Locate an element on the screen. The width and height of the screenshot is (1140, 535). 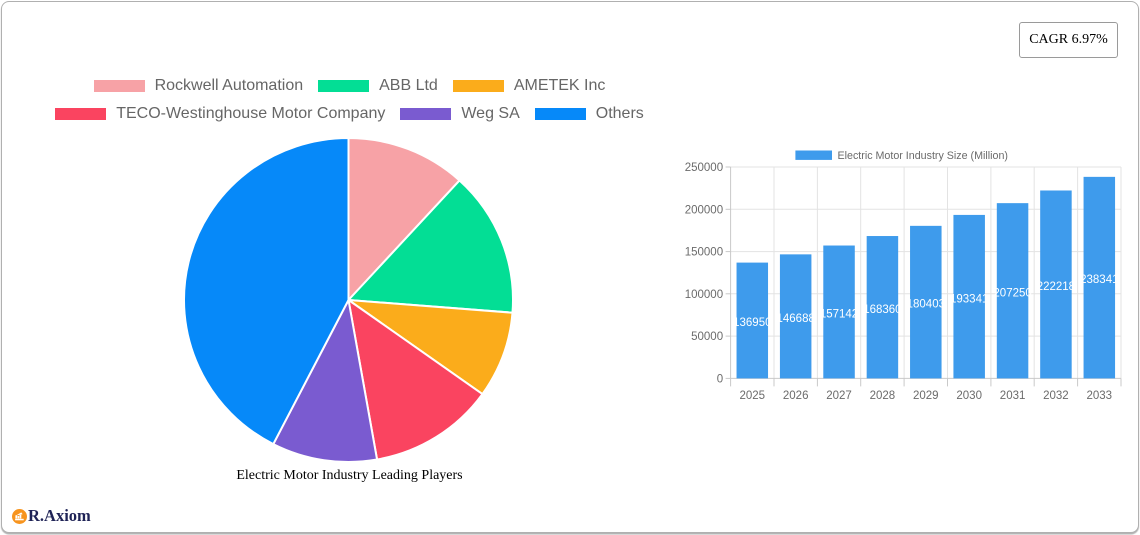
svg-text: 2030 is located at coordinates (969, 396).